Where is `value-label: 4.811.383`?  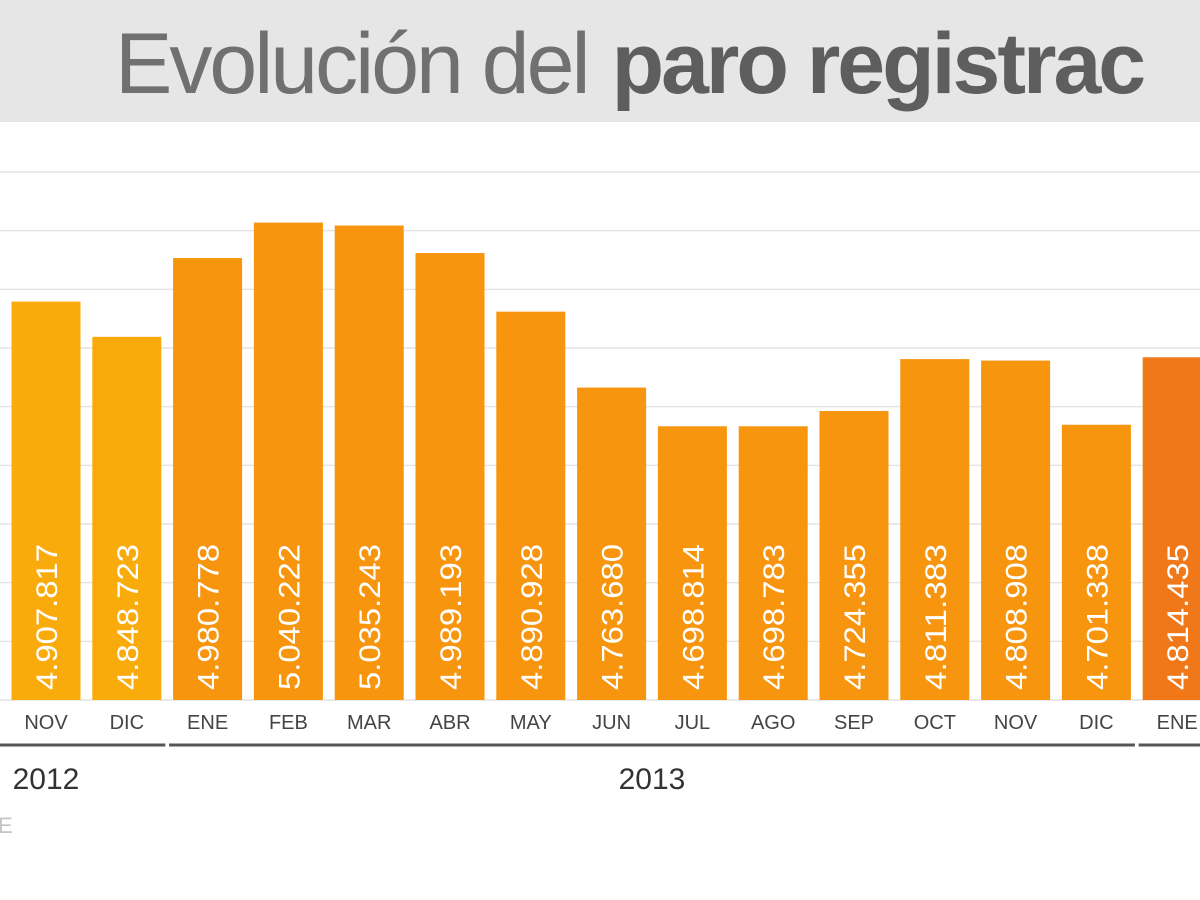
value-label: 4.811.383 is located at coordinates (936, 617).